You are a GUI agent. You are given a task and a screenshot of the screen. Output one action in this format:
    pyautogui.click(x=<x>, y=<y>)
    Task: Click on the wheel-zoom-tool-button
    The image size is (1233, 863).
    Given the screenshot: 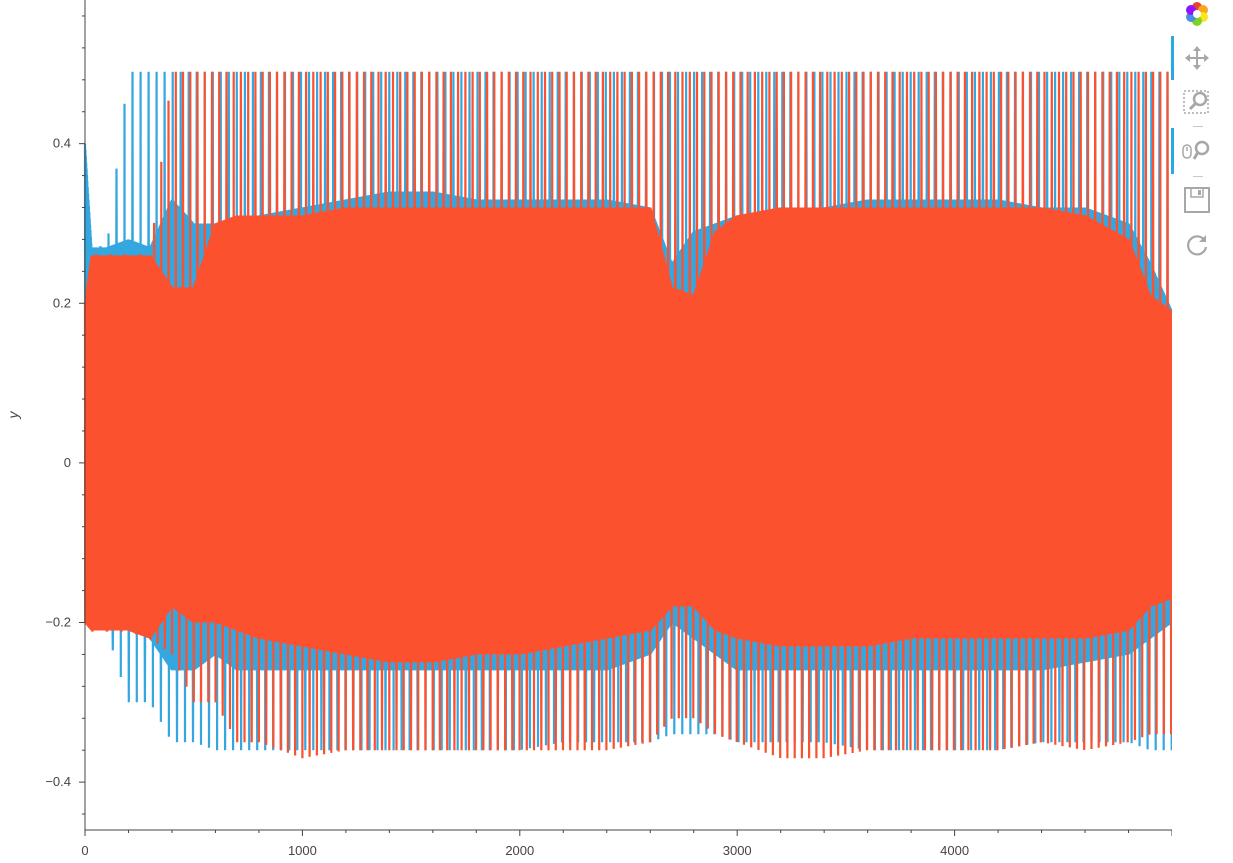 What is the action you would take?
    pyautogui.click(x=1197, y=151)
    